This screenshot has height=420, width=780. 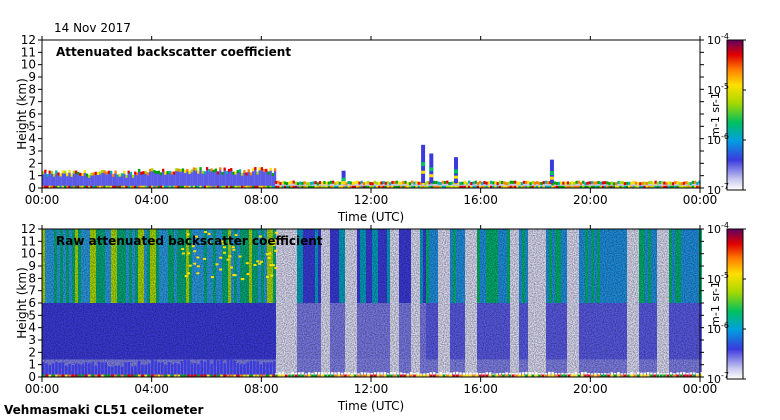 What do you see at coordinates (261, 200) in the screenshot?
I see `x-tick-label: 08:00` at bounding box center [261, 200].